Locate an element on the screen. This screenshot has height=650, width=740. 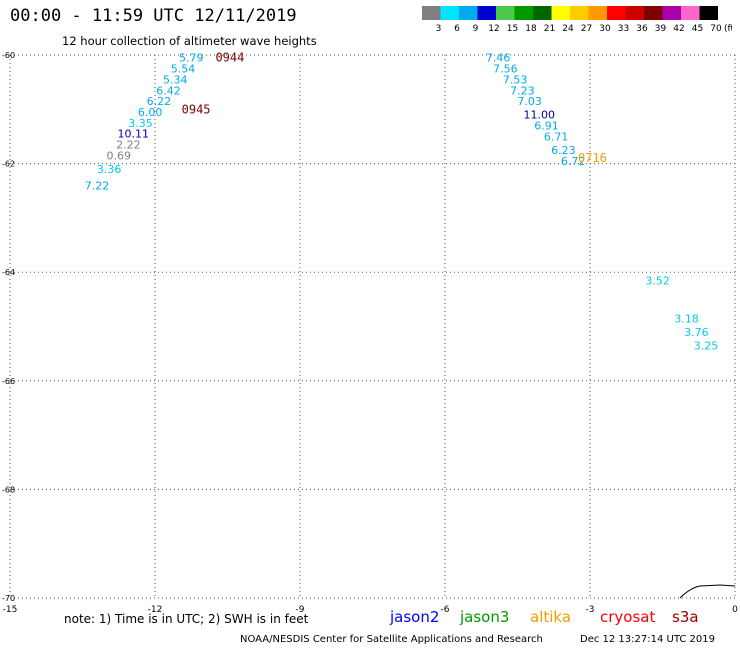
swh-point-label: 7.22 is located at coordinates (97, 185).